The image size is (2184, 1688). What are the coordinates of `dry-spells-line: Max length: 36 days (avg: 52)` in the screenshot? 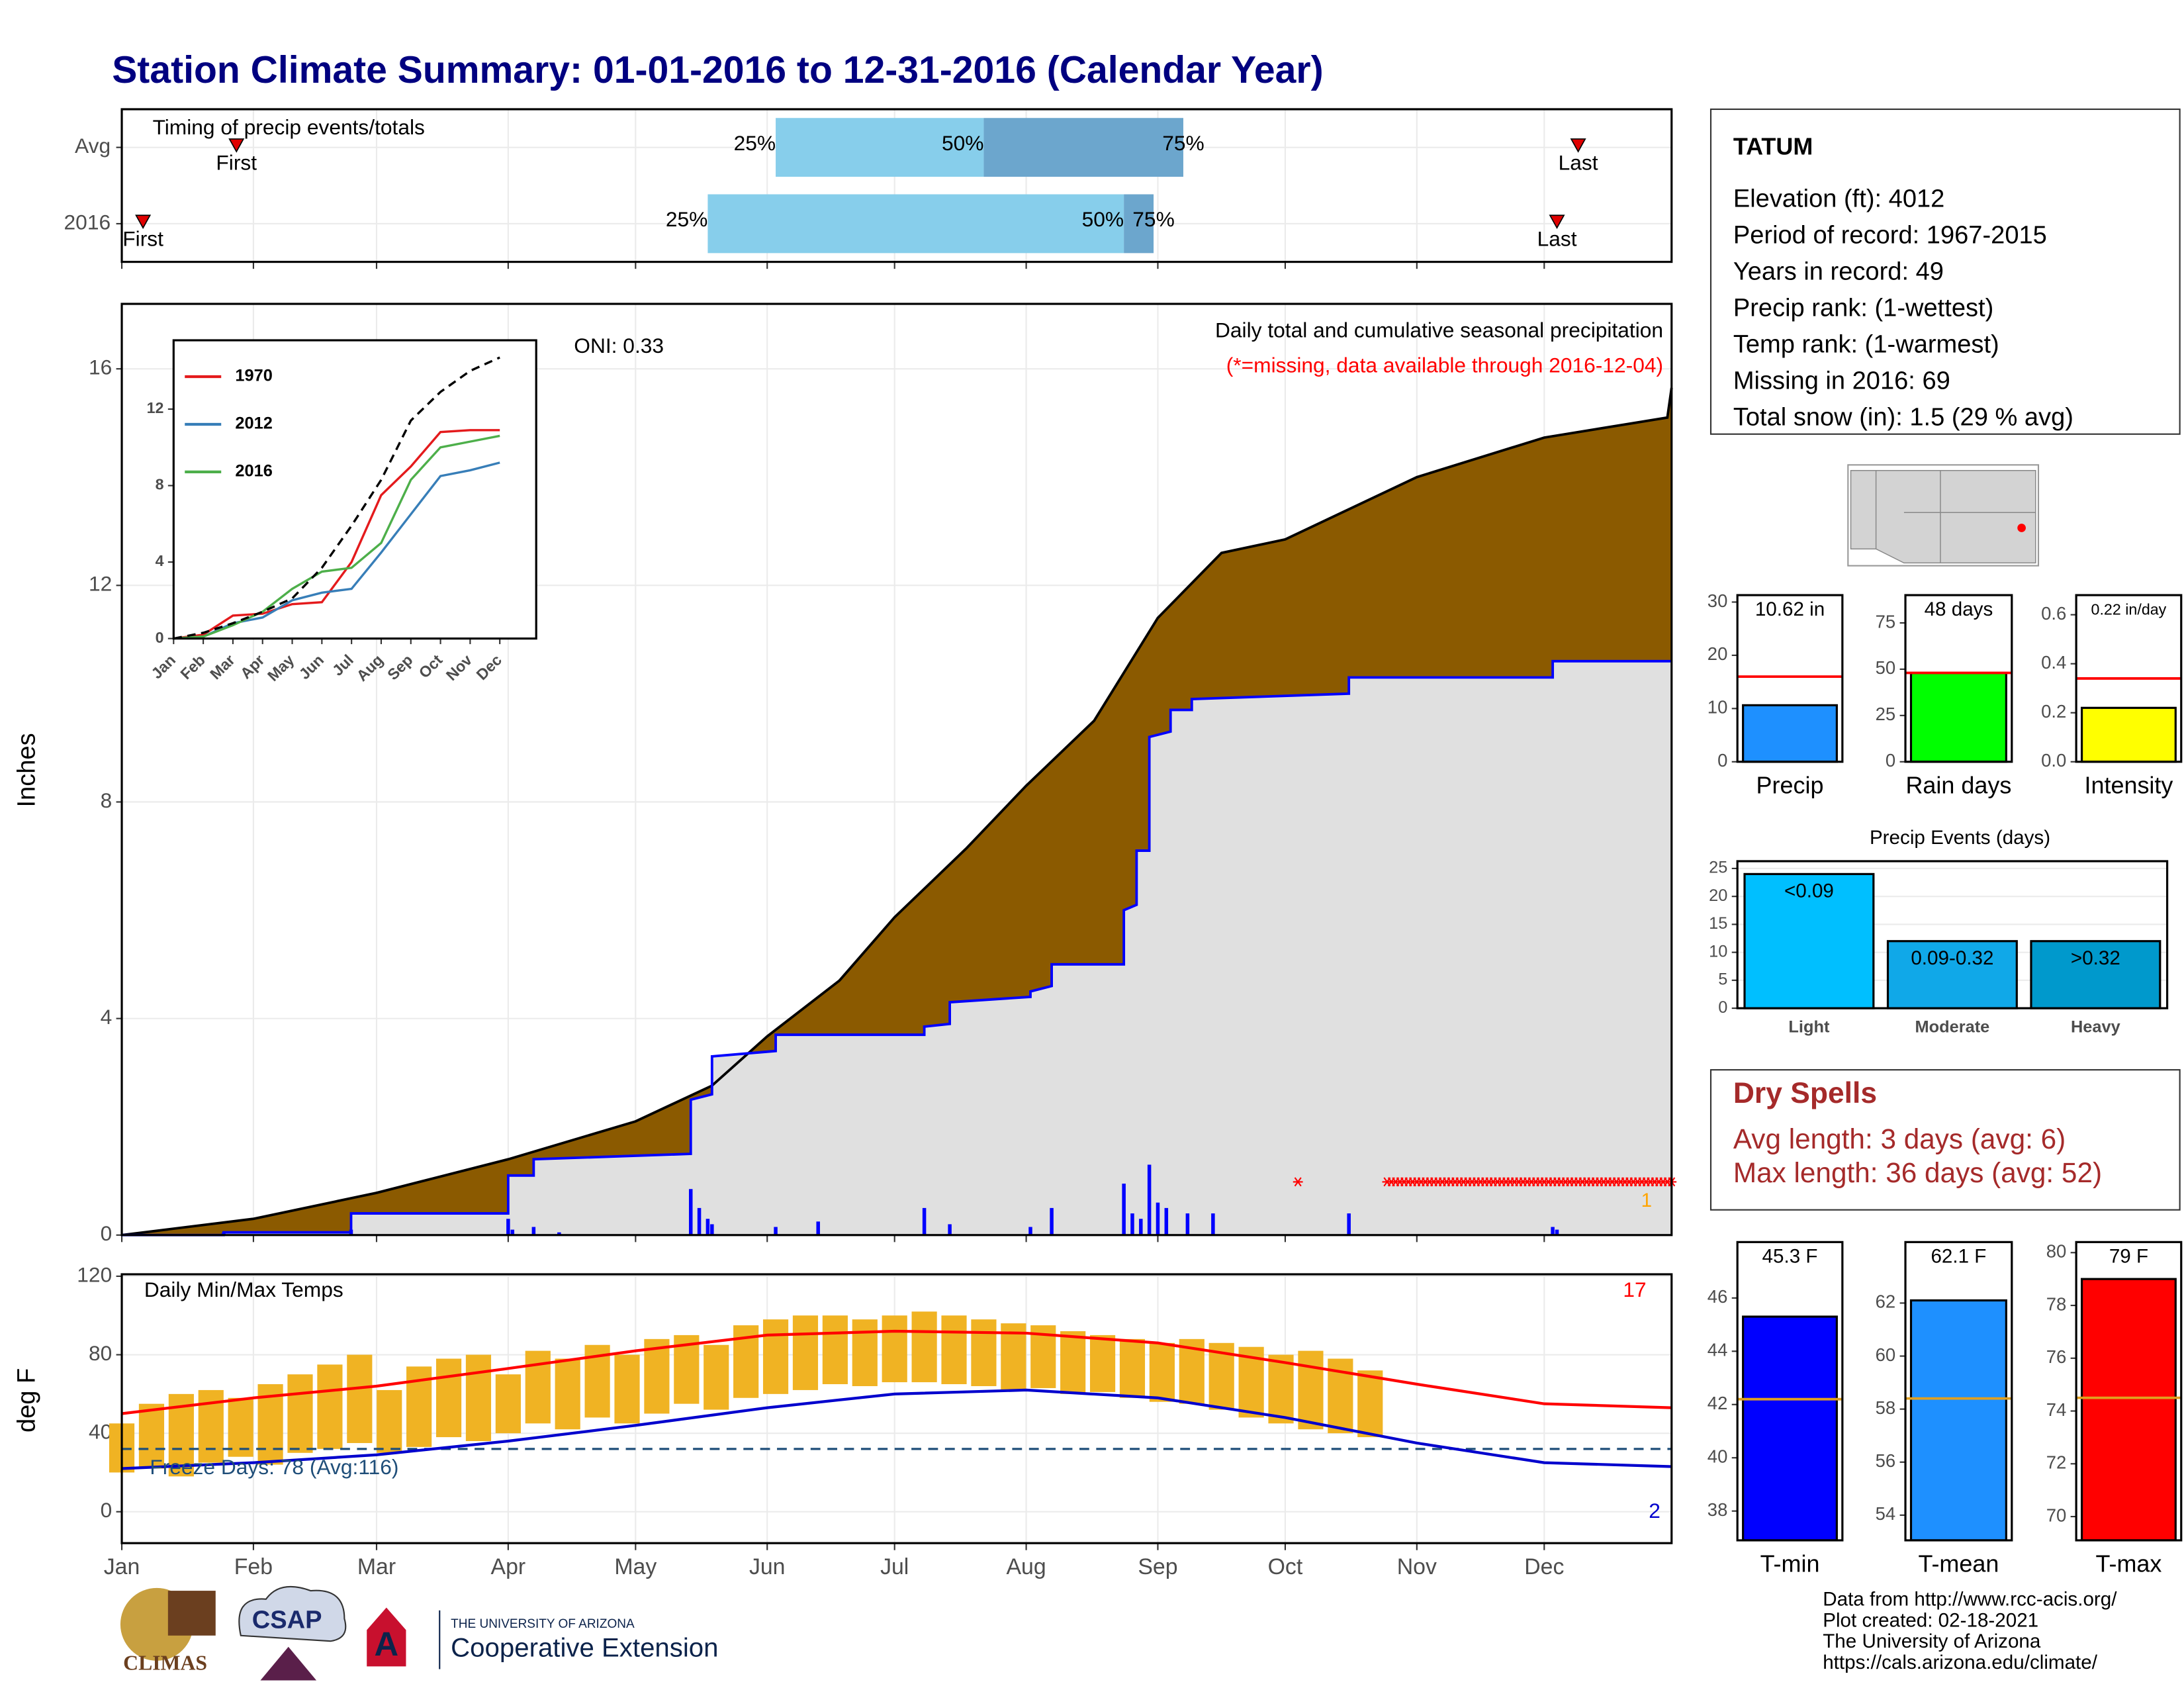 It's located at (1917, 1172).